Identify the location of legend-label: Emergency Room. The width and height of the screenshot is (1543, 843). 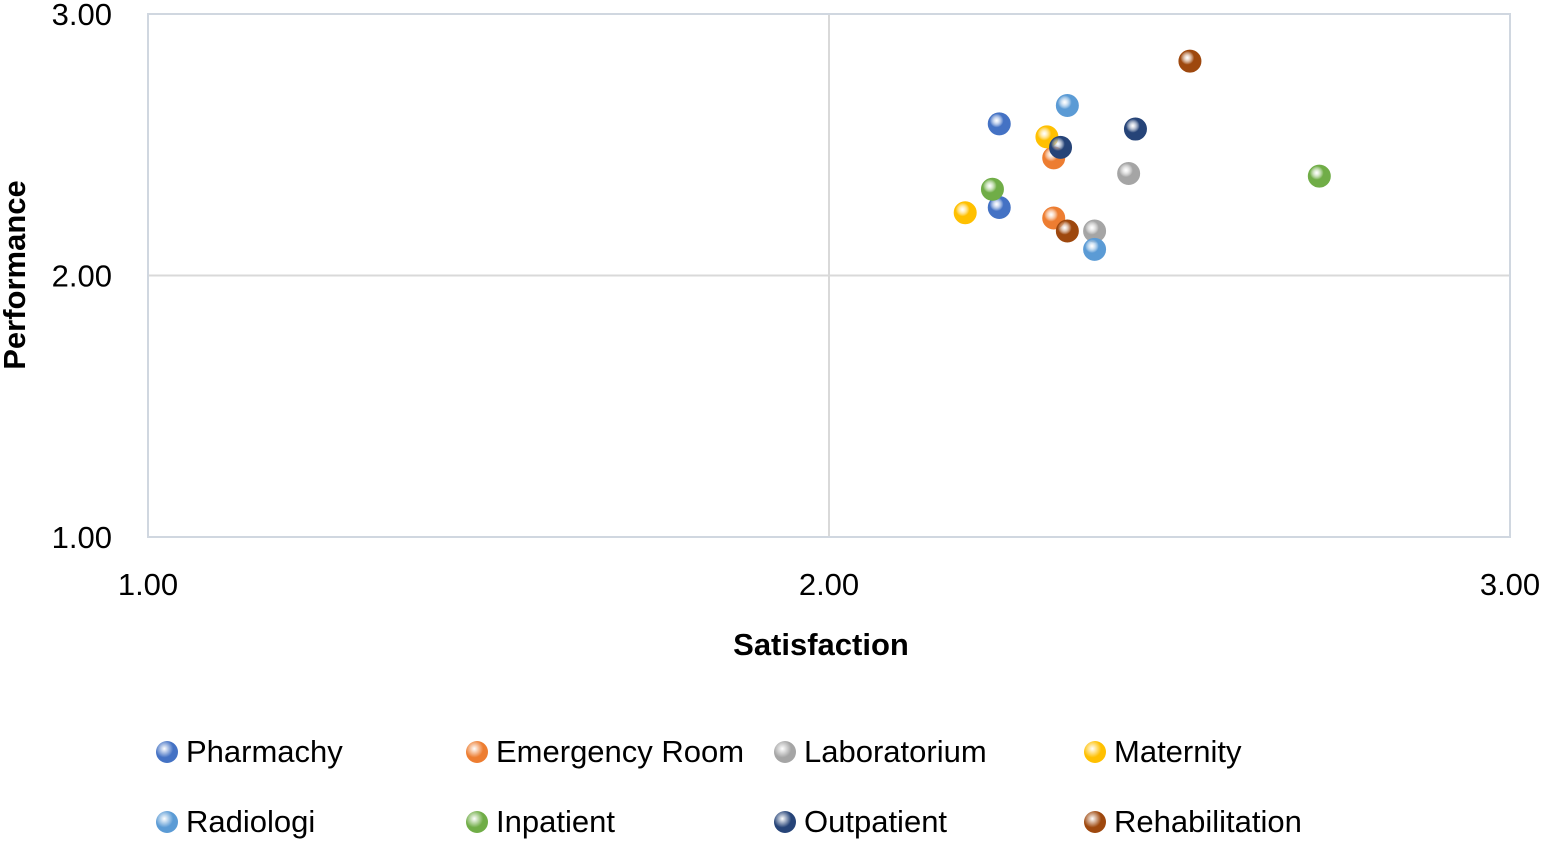
(620, 751).